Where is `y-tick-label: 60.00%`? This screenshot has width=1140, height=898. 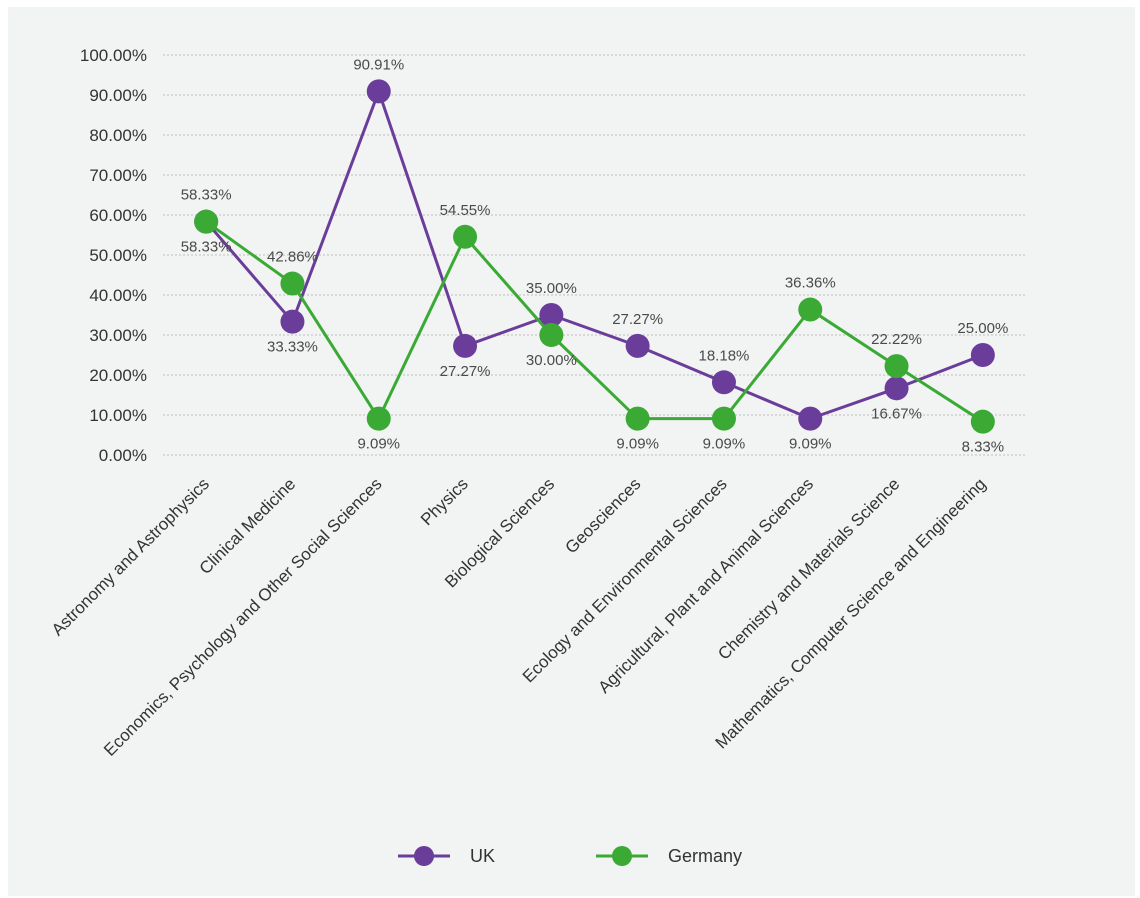
y-tick-label: 60.00% is located at coordinates (118, 215).